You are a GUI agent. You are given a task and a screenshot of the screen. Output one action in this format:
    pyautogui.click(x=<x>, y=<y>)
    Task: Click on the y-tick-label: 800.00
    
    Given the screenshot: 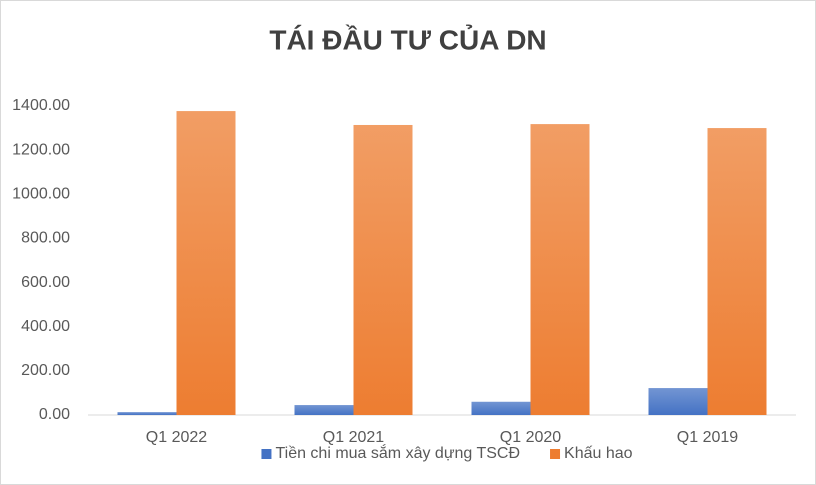 What is the action you would take?
    pyautogui.click(x=45, y=238)
    